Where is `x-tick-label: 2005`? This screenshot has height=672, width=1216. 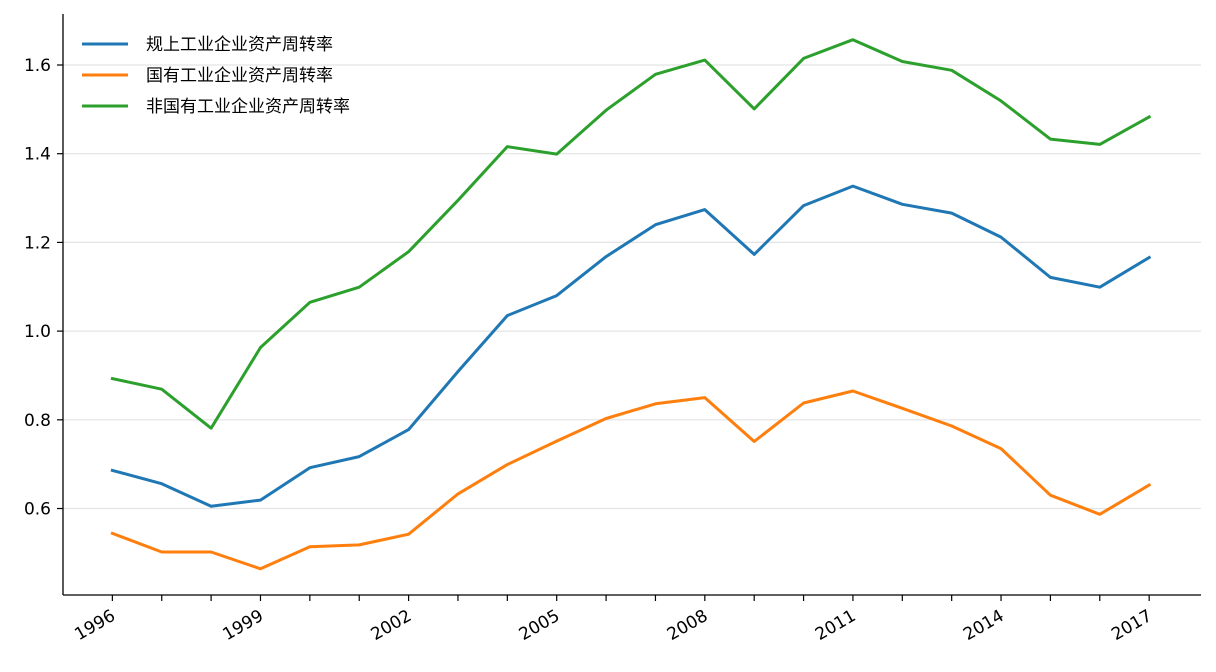 x-tick-label: 2005 is located at coordinates (539, 625).